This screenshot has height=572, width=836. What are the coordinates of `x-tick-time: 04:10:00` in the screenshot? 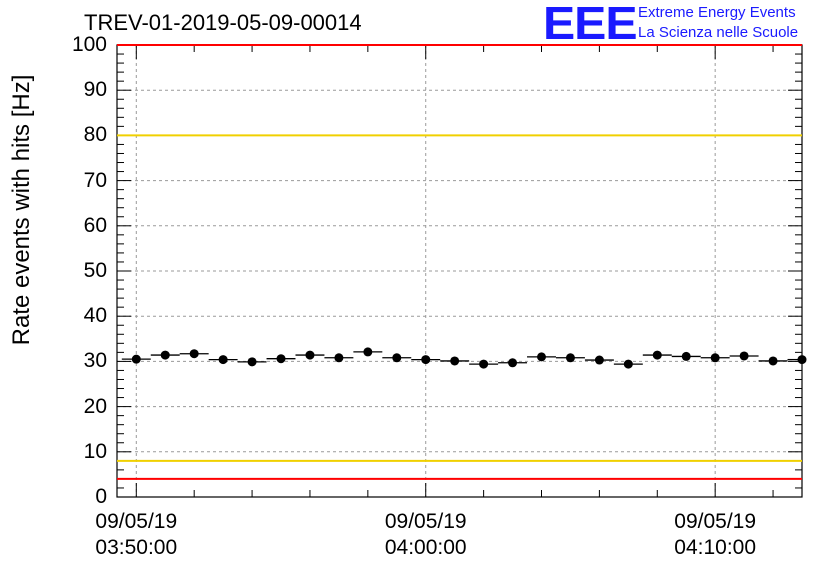 It's located at (715, 547).